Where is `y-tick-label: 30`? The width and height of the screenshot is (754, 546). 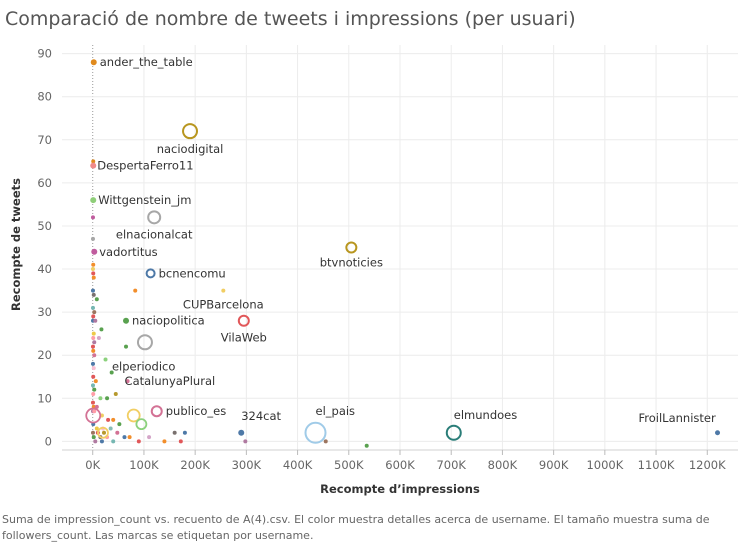 y-tick-label: 30 is located at coordinates (44, 312).